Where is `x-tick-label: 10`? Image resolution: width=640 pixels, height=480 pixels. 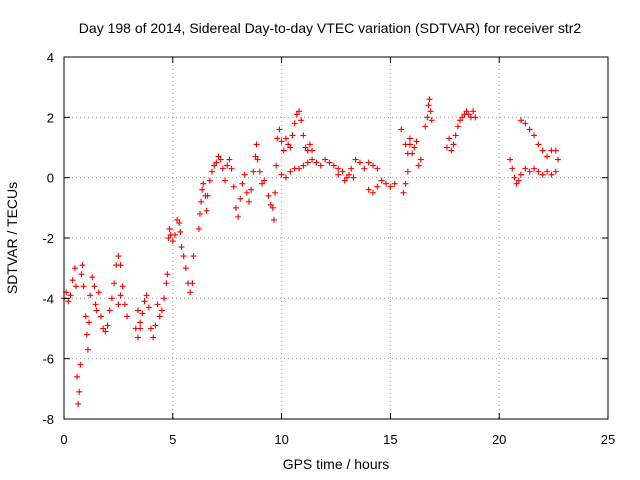
x-tick-label: 10 is located at coordinates (281, 439).